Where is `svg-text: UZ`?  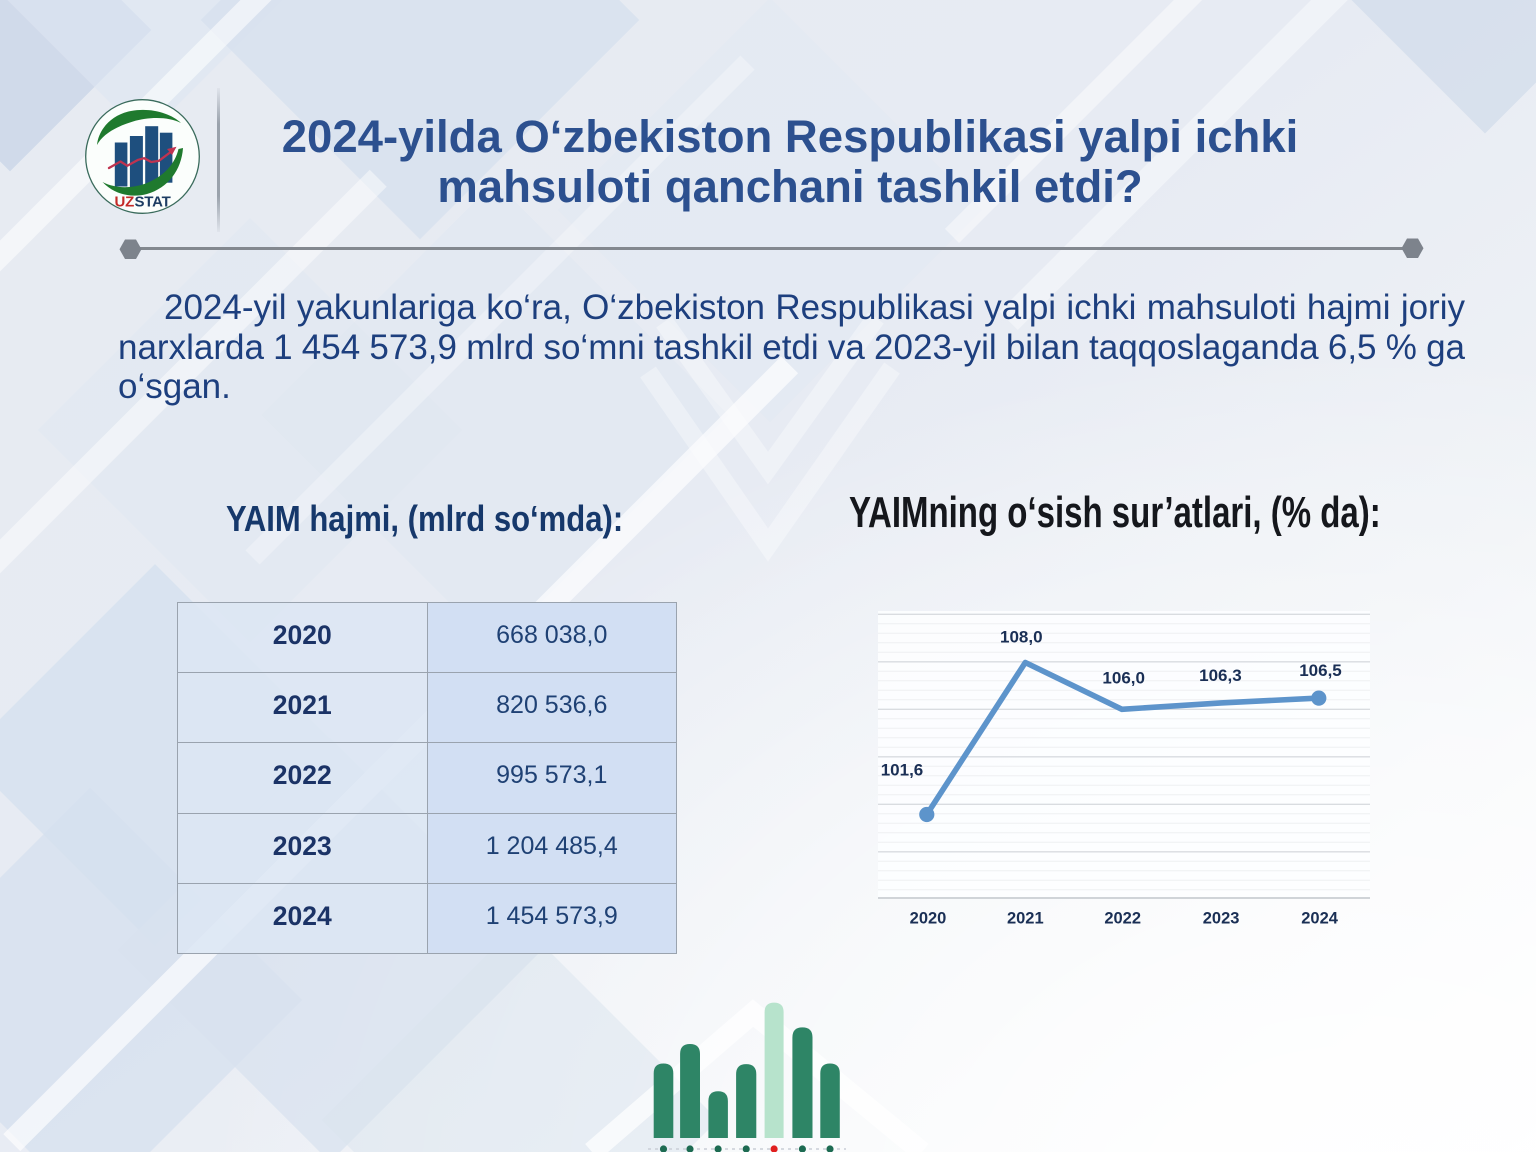 svg-text: UZ is located at coordinates (125, 202).